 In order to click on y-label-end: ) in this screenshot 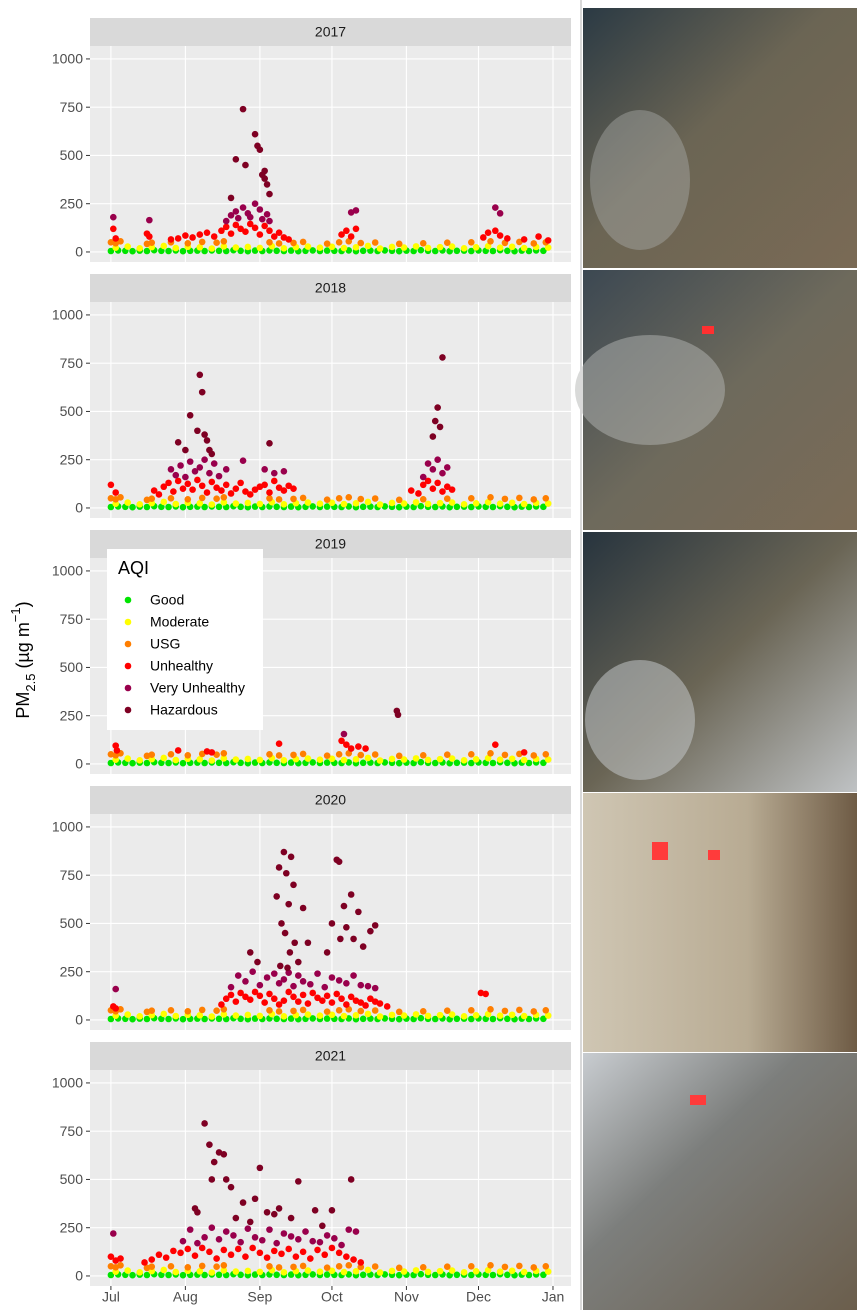, I will do `click(23, 604)`.